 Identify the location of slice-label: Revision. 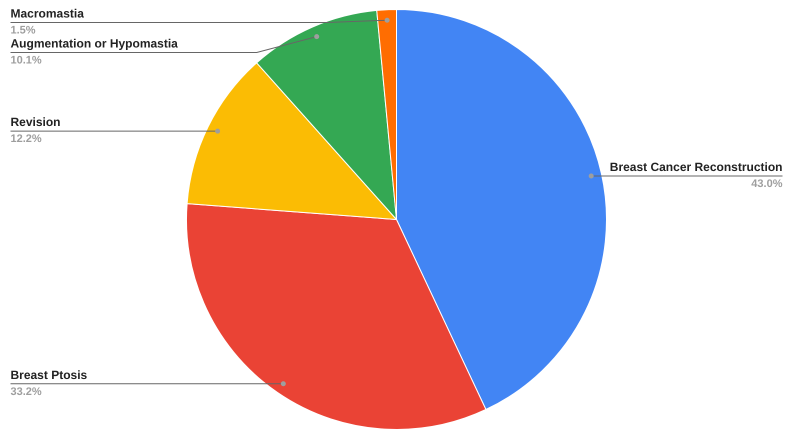
(35, 122).